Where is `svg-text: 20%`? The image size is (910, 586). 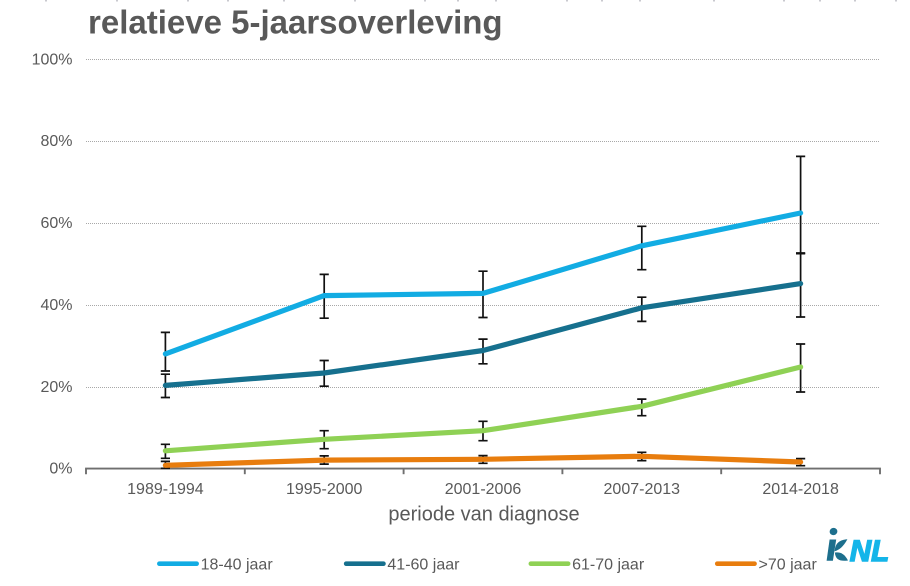
svg-text: 20% is located at coordinates (56, 387).